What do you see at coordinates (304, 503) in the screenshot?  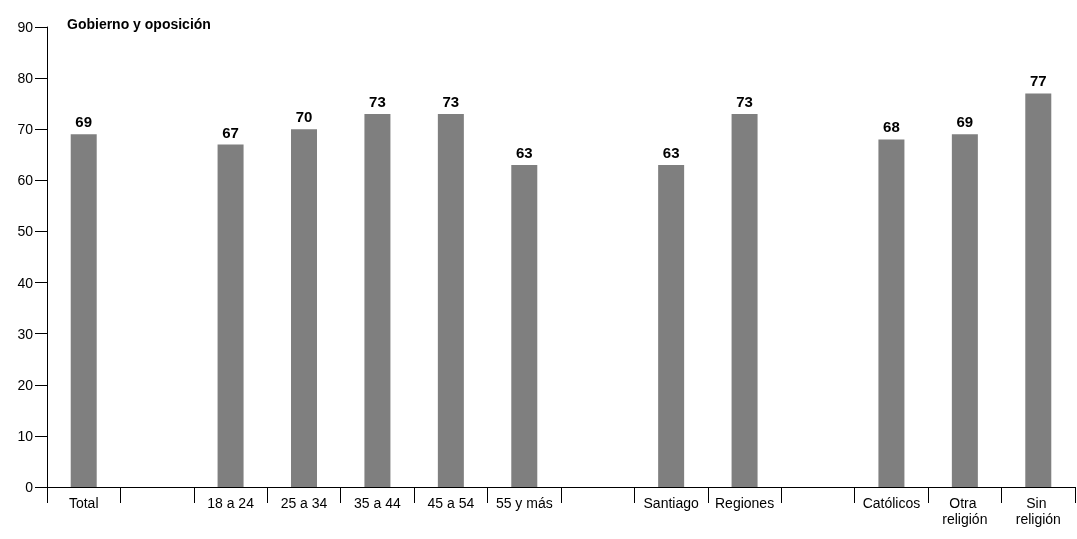 I see `x-tick-label: 25 a 34` at bounding box center [304, 503].